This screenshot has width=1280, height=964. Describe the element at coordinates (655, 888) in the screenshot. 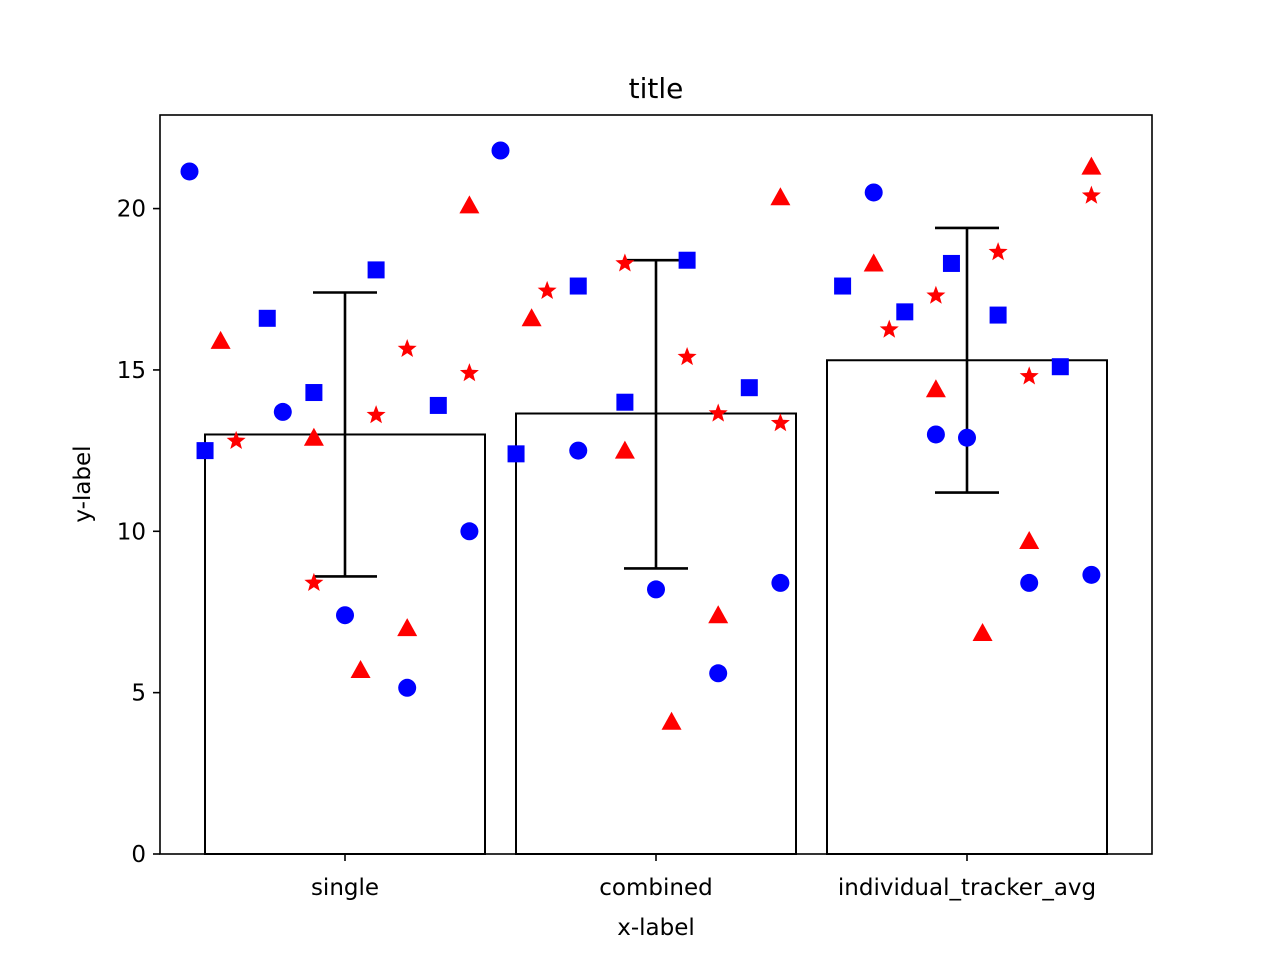

I see `x-tick-label-combined: combined` at that location.